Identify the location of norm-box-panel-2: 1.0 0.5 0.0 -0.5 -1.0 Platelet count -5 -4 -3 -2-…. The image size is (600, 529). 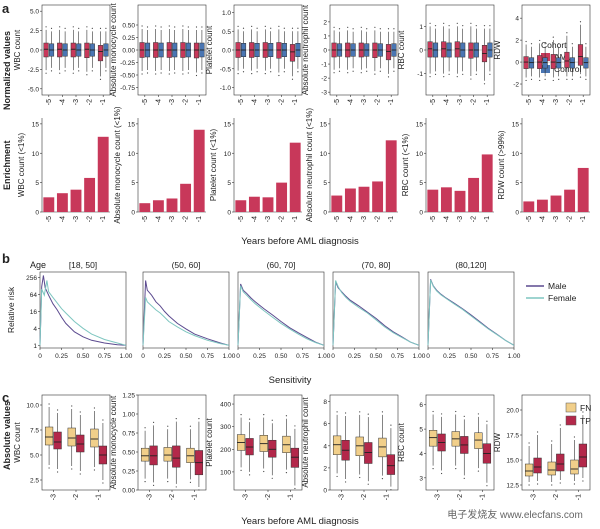
(254, 54).